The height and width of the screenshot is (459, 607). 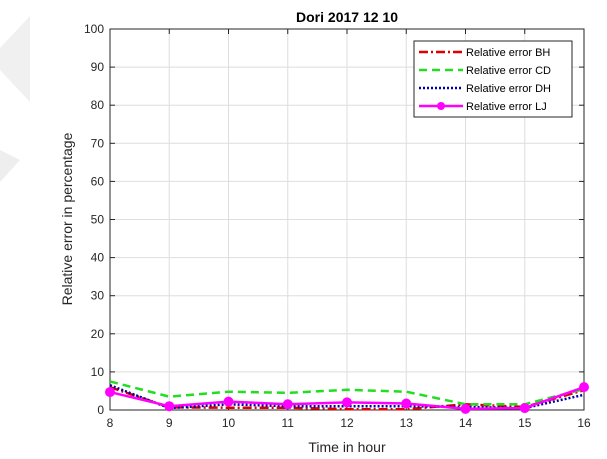 What do you see at coordinates (506, 107) in the screenshot?
I see `legend-label: Relative error LJ` at bounding box center [506, 107].